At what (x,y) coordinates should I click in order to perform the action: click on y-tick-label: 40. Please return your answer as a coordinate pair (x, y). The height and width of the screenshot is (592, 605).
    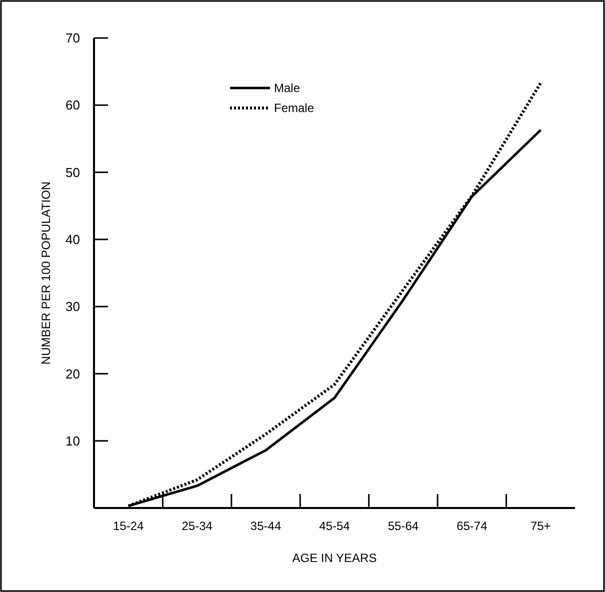
    Looking at the image, I should click on (73, 239).